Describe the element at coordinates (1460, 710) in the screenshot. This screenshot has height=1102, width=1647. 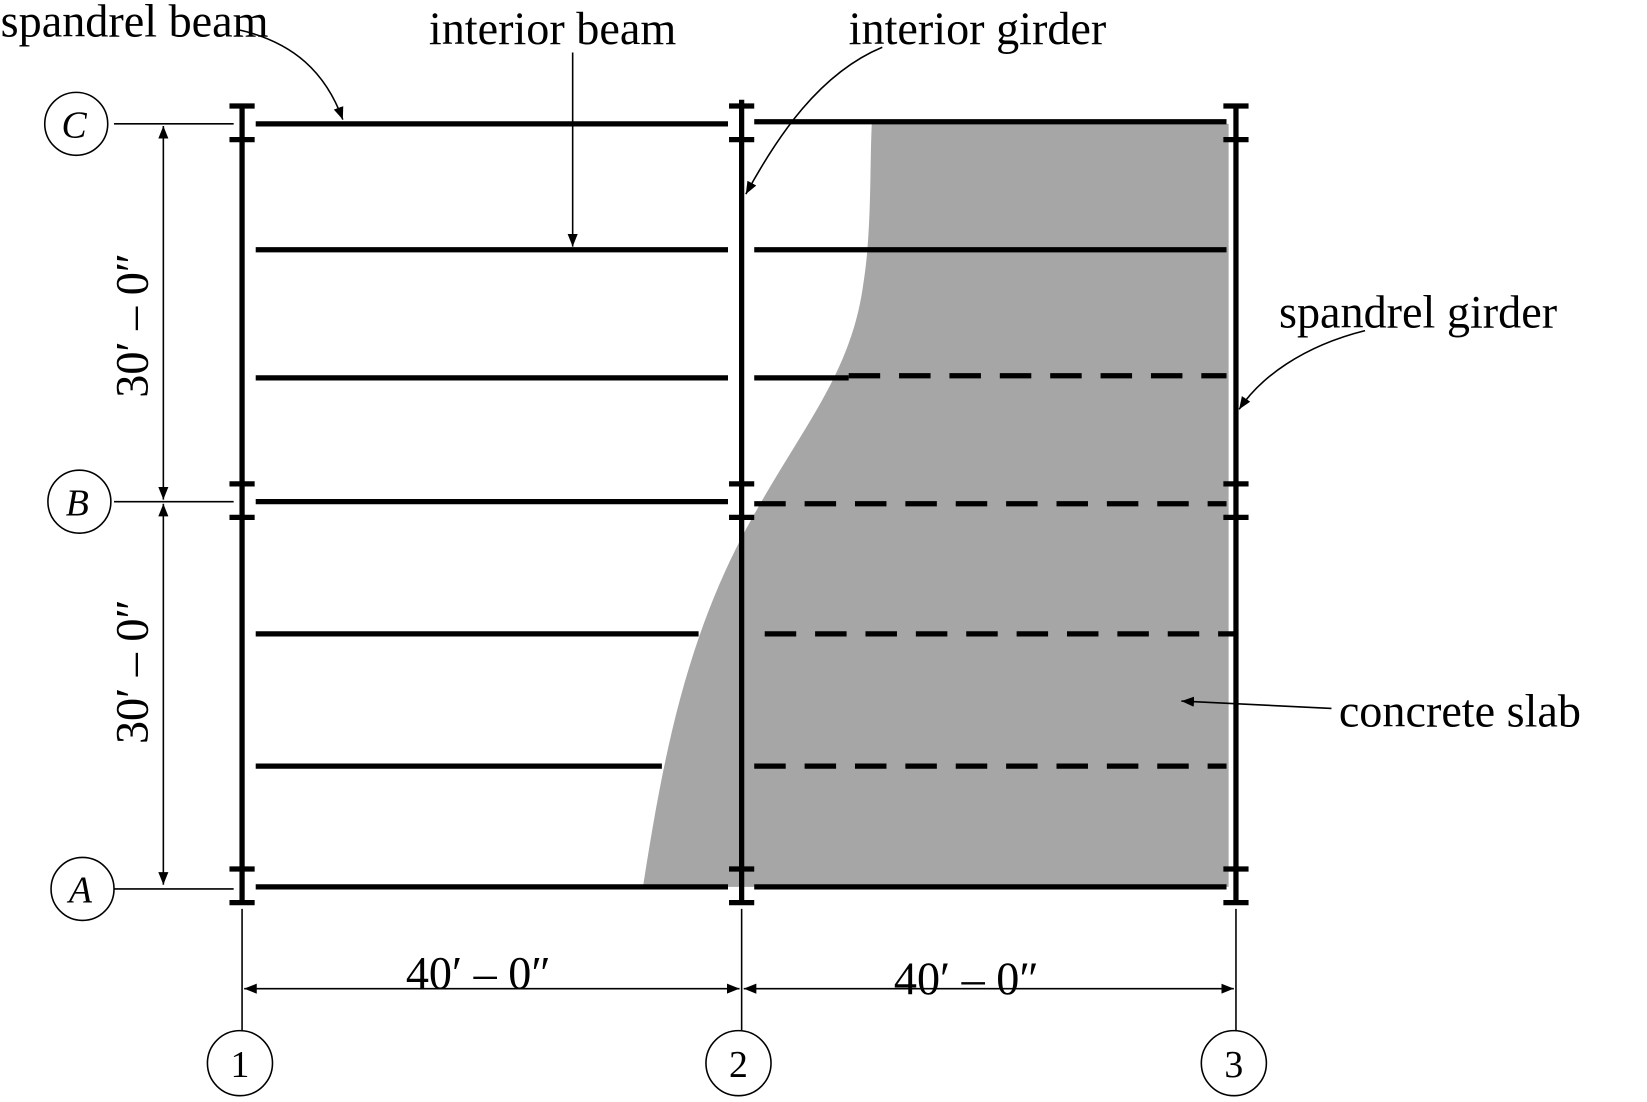
I see `callout-label: concrete slab` at that location.